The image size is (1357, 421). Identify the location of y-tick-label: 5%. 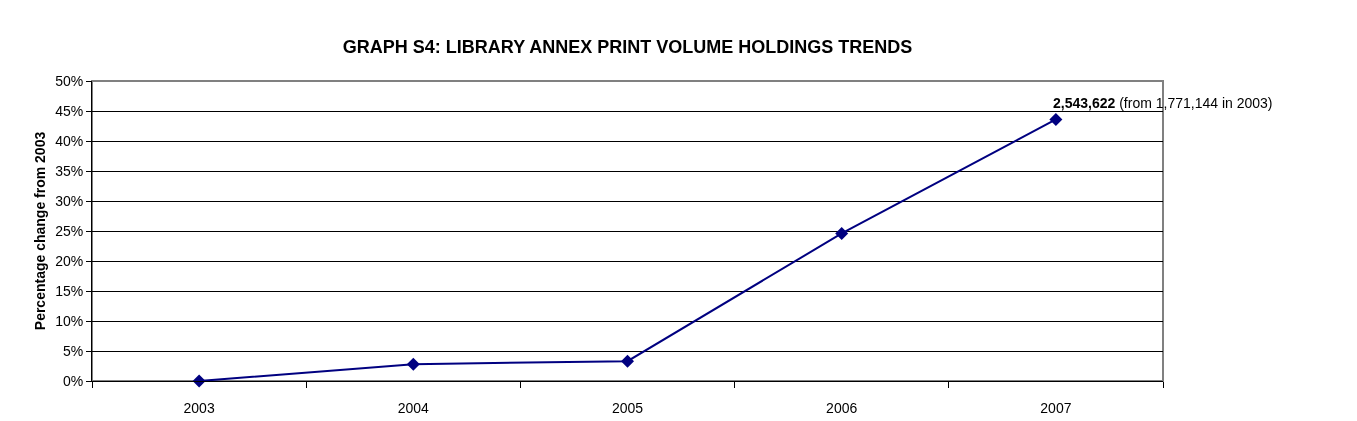
(73, 350).